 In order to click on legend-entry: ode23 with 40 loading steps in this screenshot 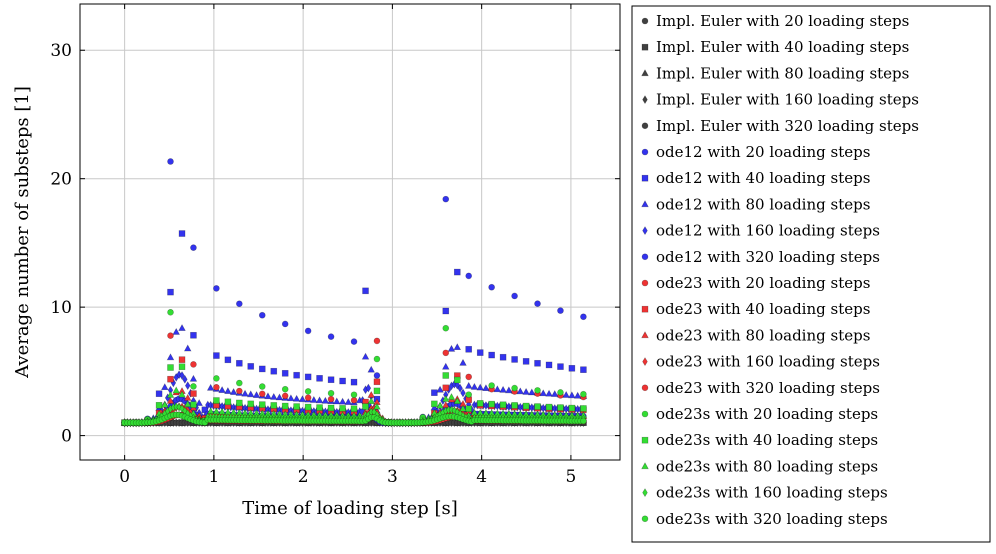, I will do `click(763, 309)`.